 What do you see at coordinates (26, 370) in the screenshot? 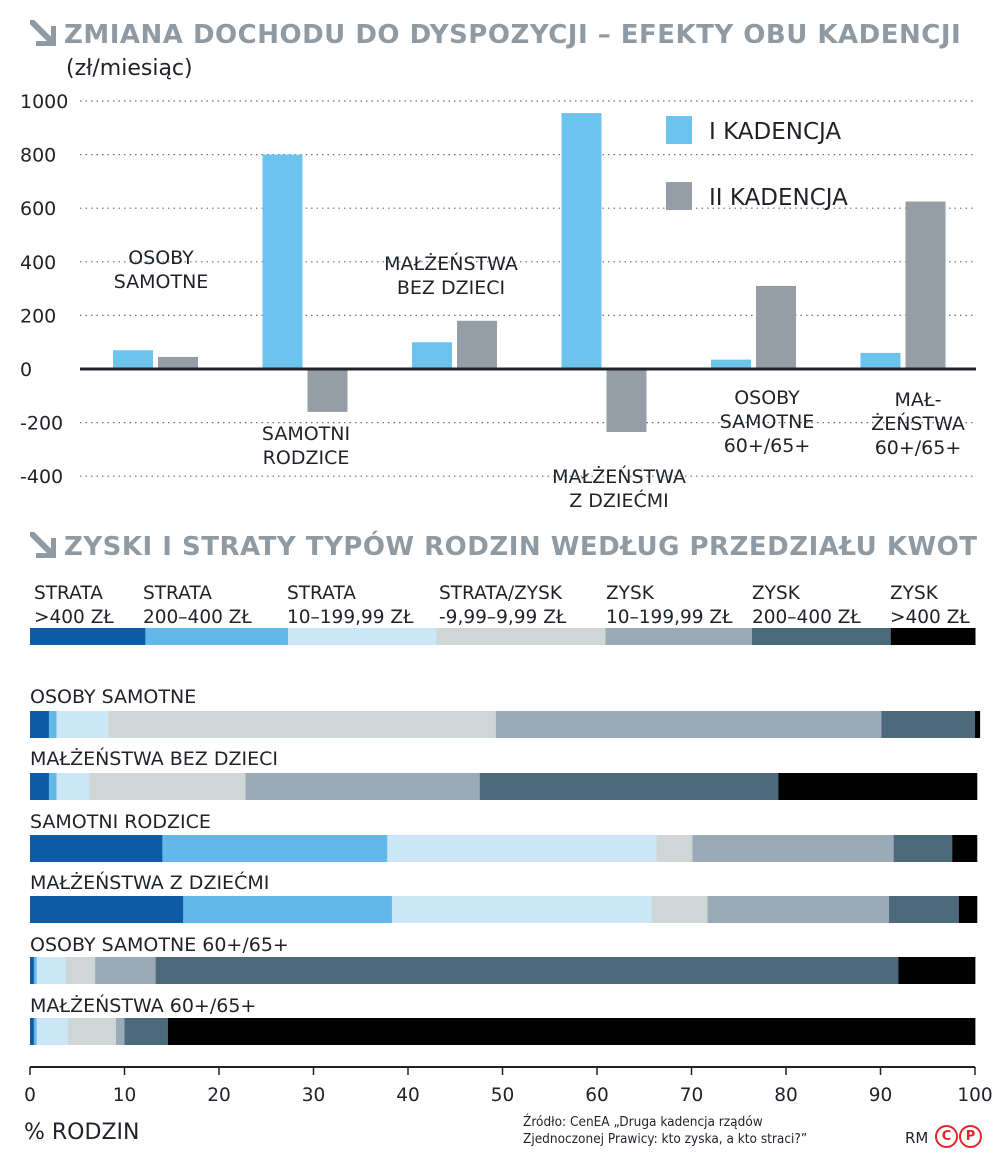
I see `y-tick-label: 0` at bounding box center [26, 370].